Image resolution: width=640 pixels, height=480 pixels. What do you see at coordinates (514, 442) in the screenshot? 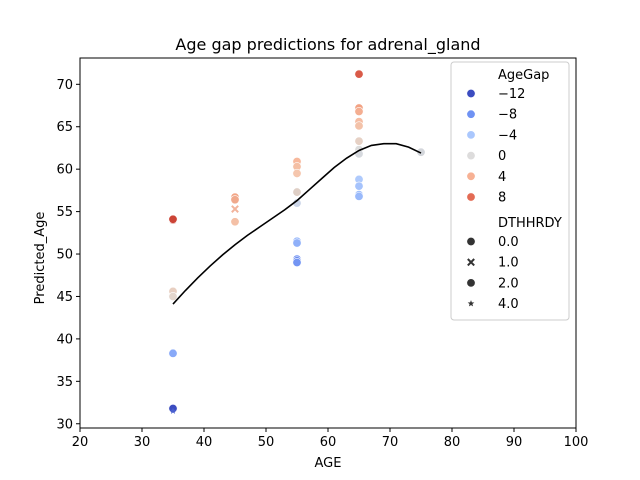
I see `x-tick-label: 90` at bounding box center [514, 442].